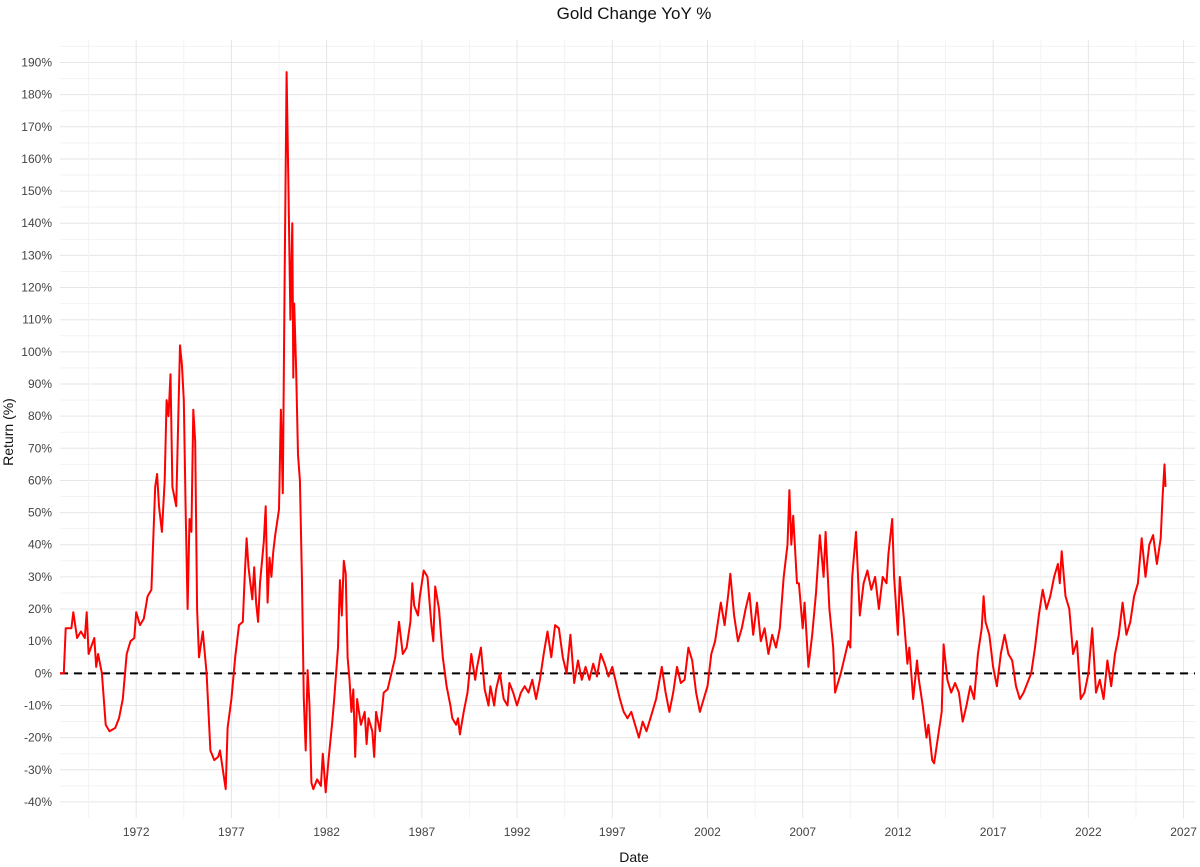  I want to click on chart-title: Gold Change YoY %, so click(634, 13).